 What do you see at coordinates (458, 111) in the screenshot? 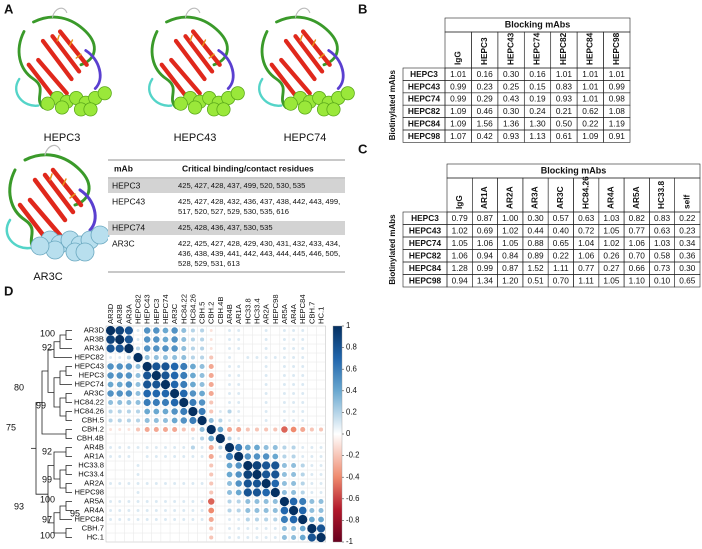
I see `cell-value: 1.09` at bounding box center [458, 111].